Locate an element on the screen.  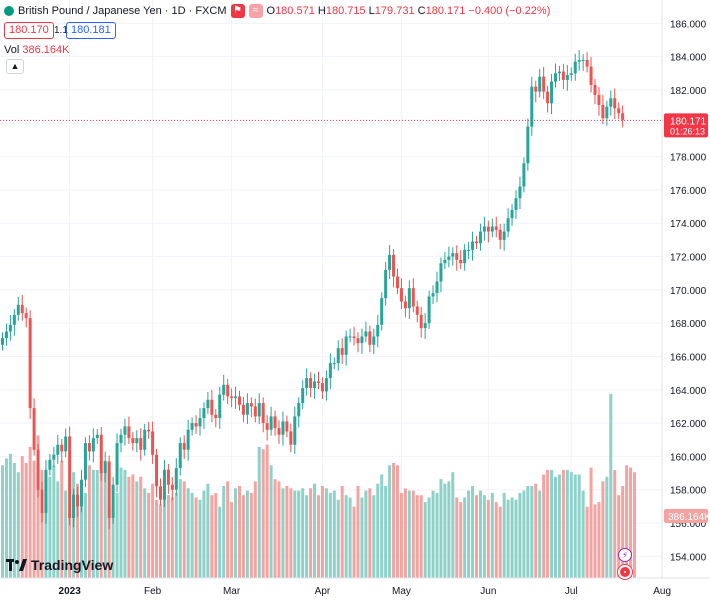
time-tick-label: Jul is located at coordinates (571, 591).